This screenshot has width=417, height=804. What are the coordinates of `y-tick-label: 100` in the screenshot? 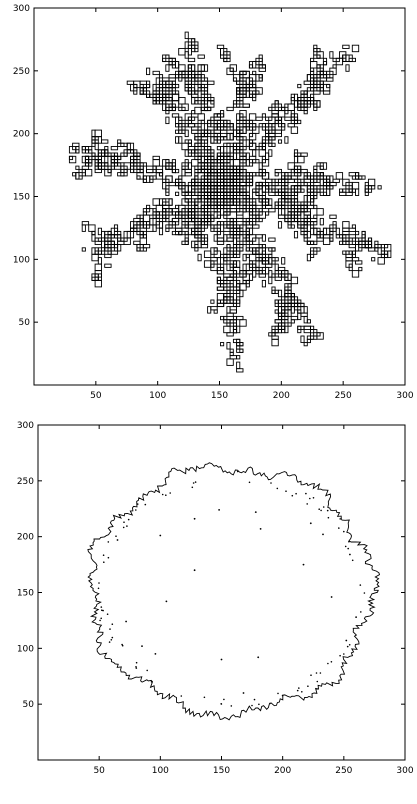 It's located at (25, 649).